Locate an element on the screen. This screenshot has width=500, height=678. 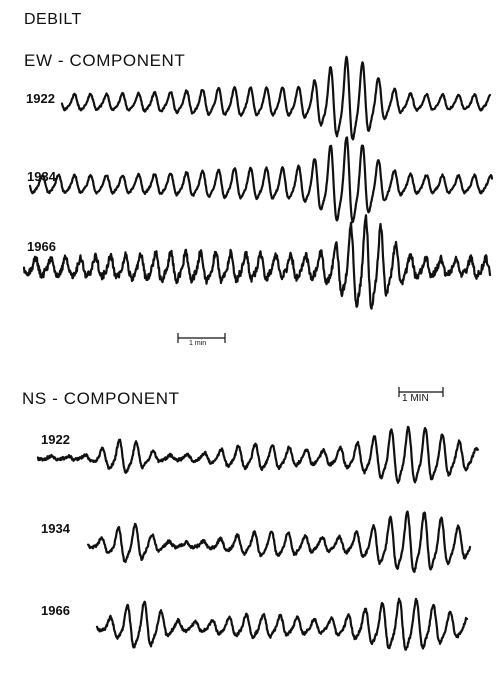
ns-1922-trace is located at coordinates (258, 455).